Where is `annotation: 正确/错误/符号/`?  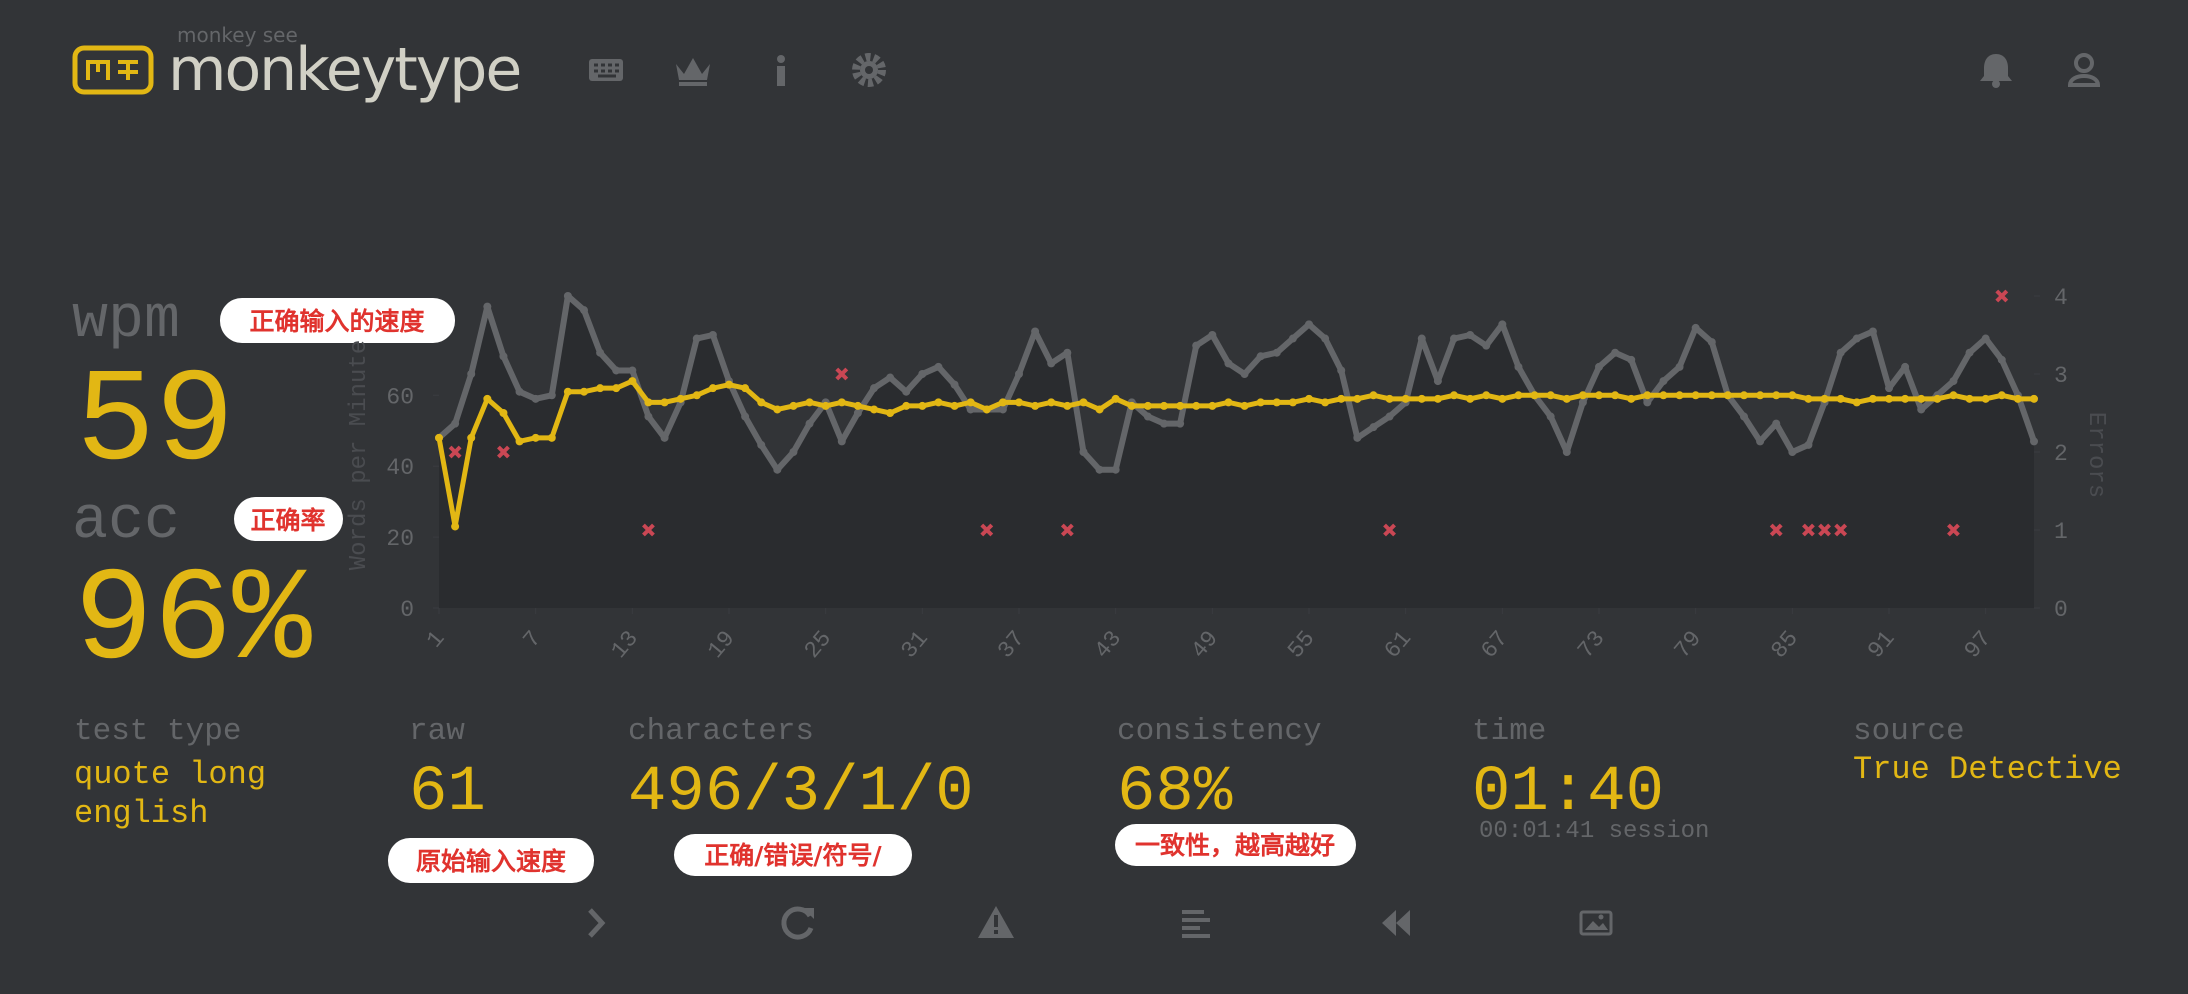 annotation: 正确/错误/符号/ is located at coordinates (793, 855).